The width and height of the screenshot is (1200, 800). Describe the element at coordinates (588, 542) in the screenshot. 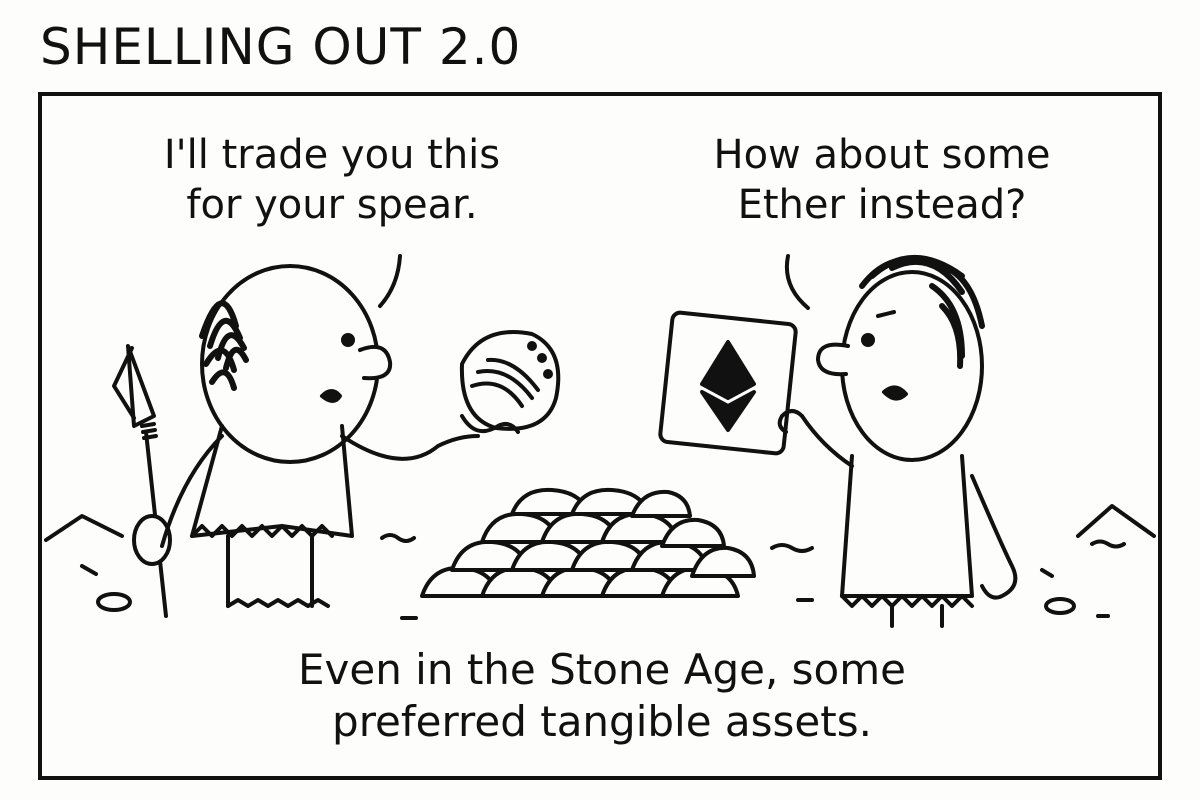

I see `stone-pile-icon` at that location.